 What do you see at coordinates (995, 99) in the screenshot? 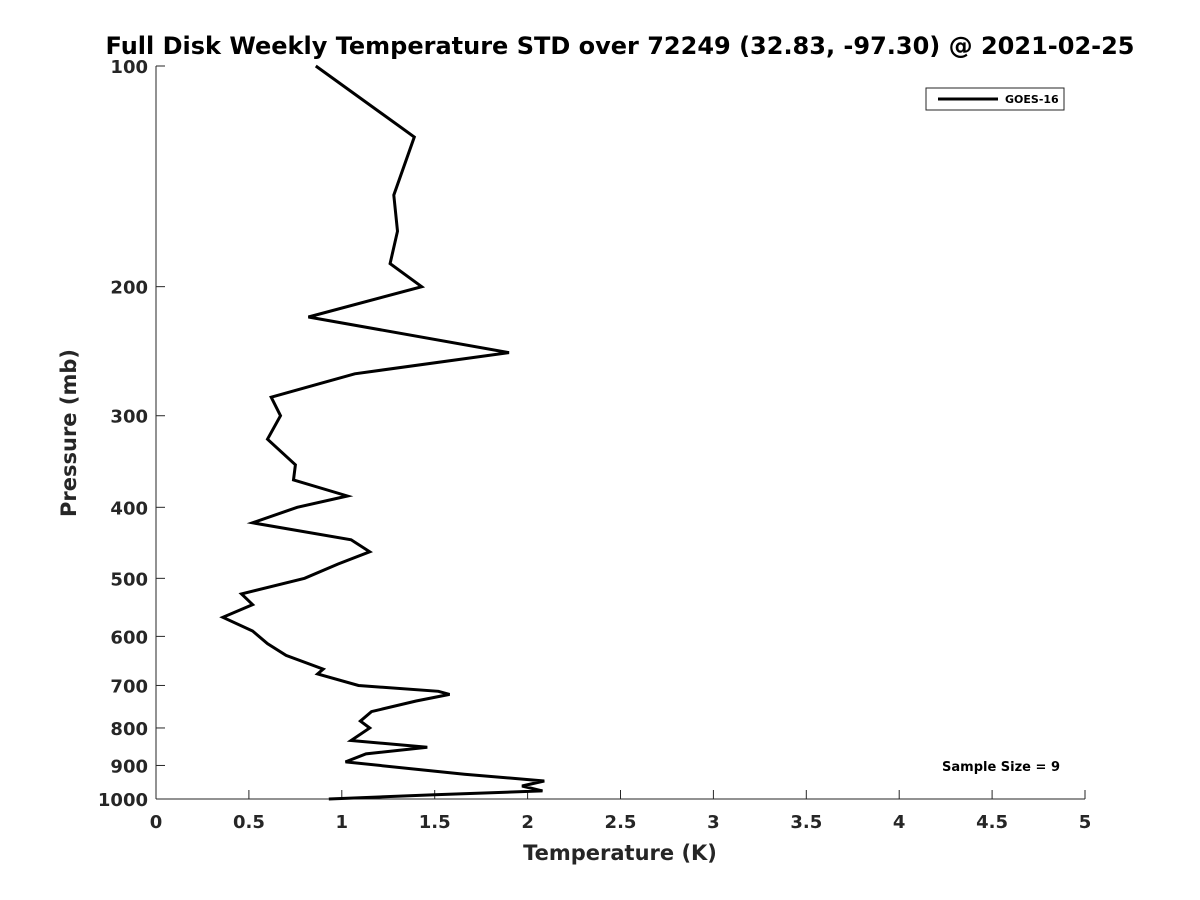
I see `legend: GOES-16` at bounding box center [995, 99].